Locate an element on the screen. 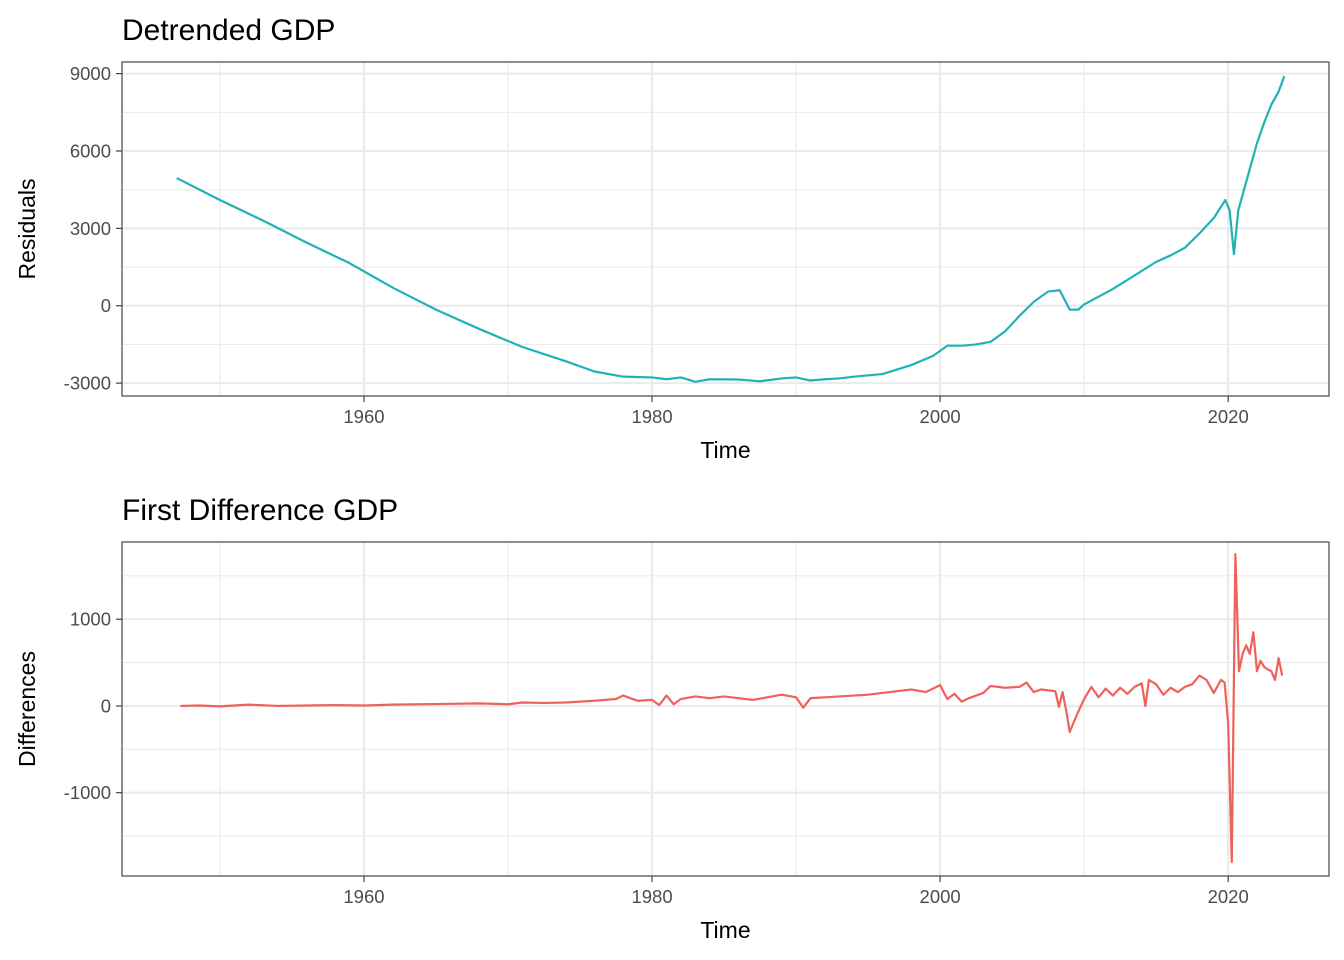 Image resolution: width=1344 pixels, height=960 pixels. first-difference-x-axis-title: Time is located at coordinates (725, 930).